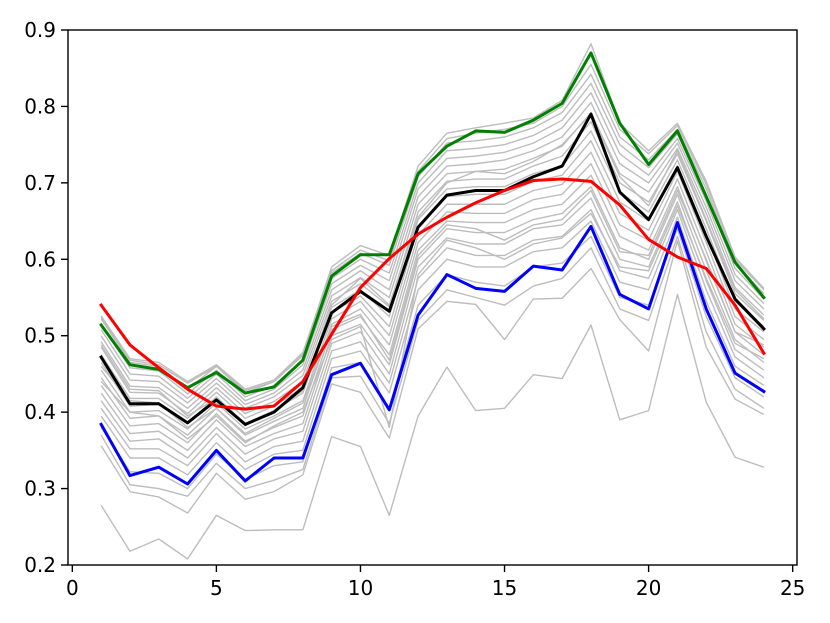 The image size is (830, 623). What do you see at coordinates (504, 588) in the screenshot?
I see `x-tick-label: 15` at bounding box center [504, 588].